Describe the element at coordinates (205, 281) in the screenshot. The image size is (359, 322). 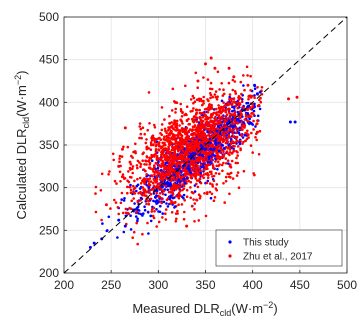
I see `x-ticks: 200 250 300 350 400 450 500` at that location.